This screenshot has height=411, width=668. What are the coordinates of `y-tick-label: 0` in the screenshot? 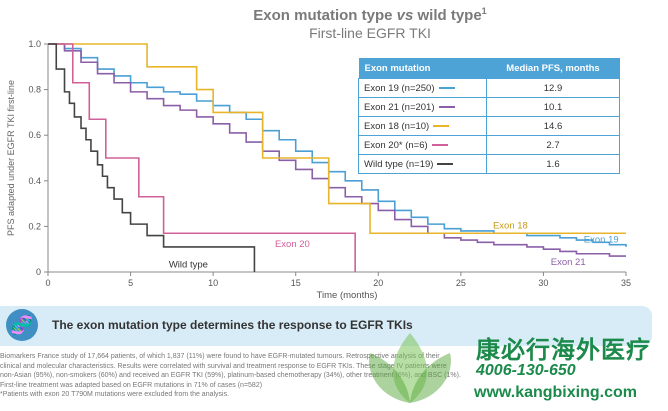 It's located at (38, 272).